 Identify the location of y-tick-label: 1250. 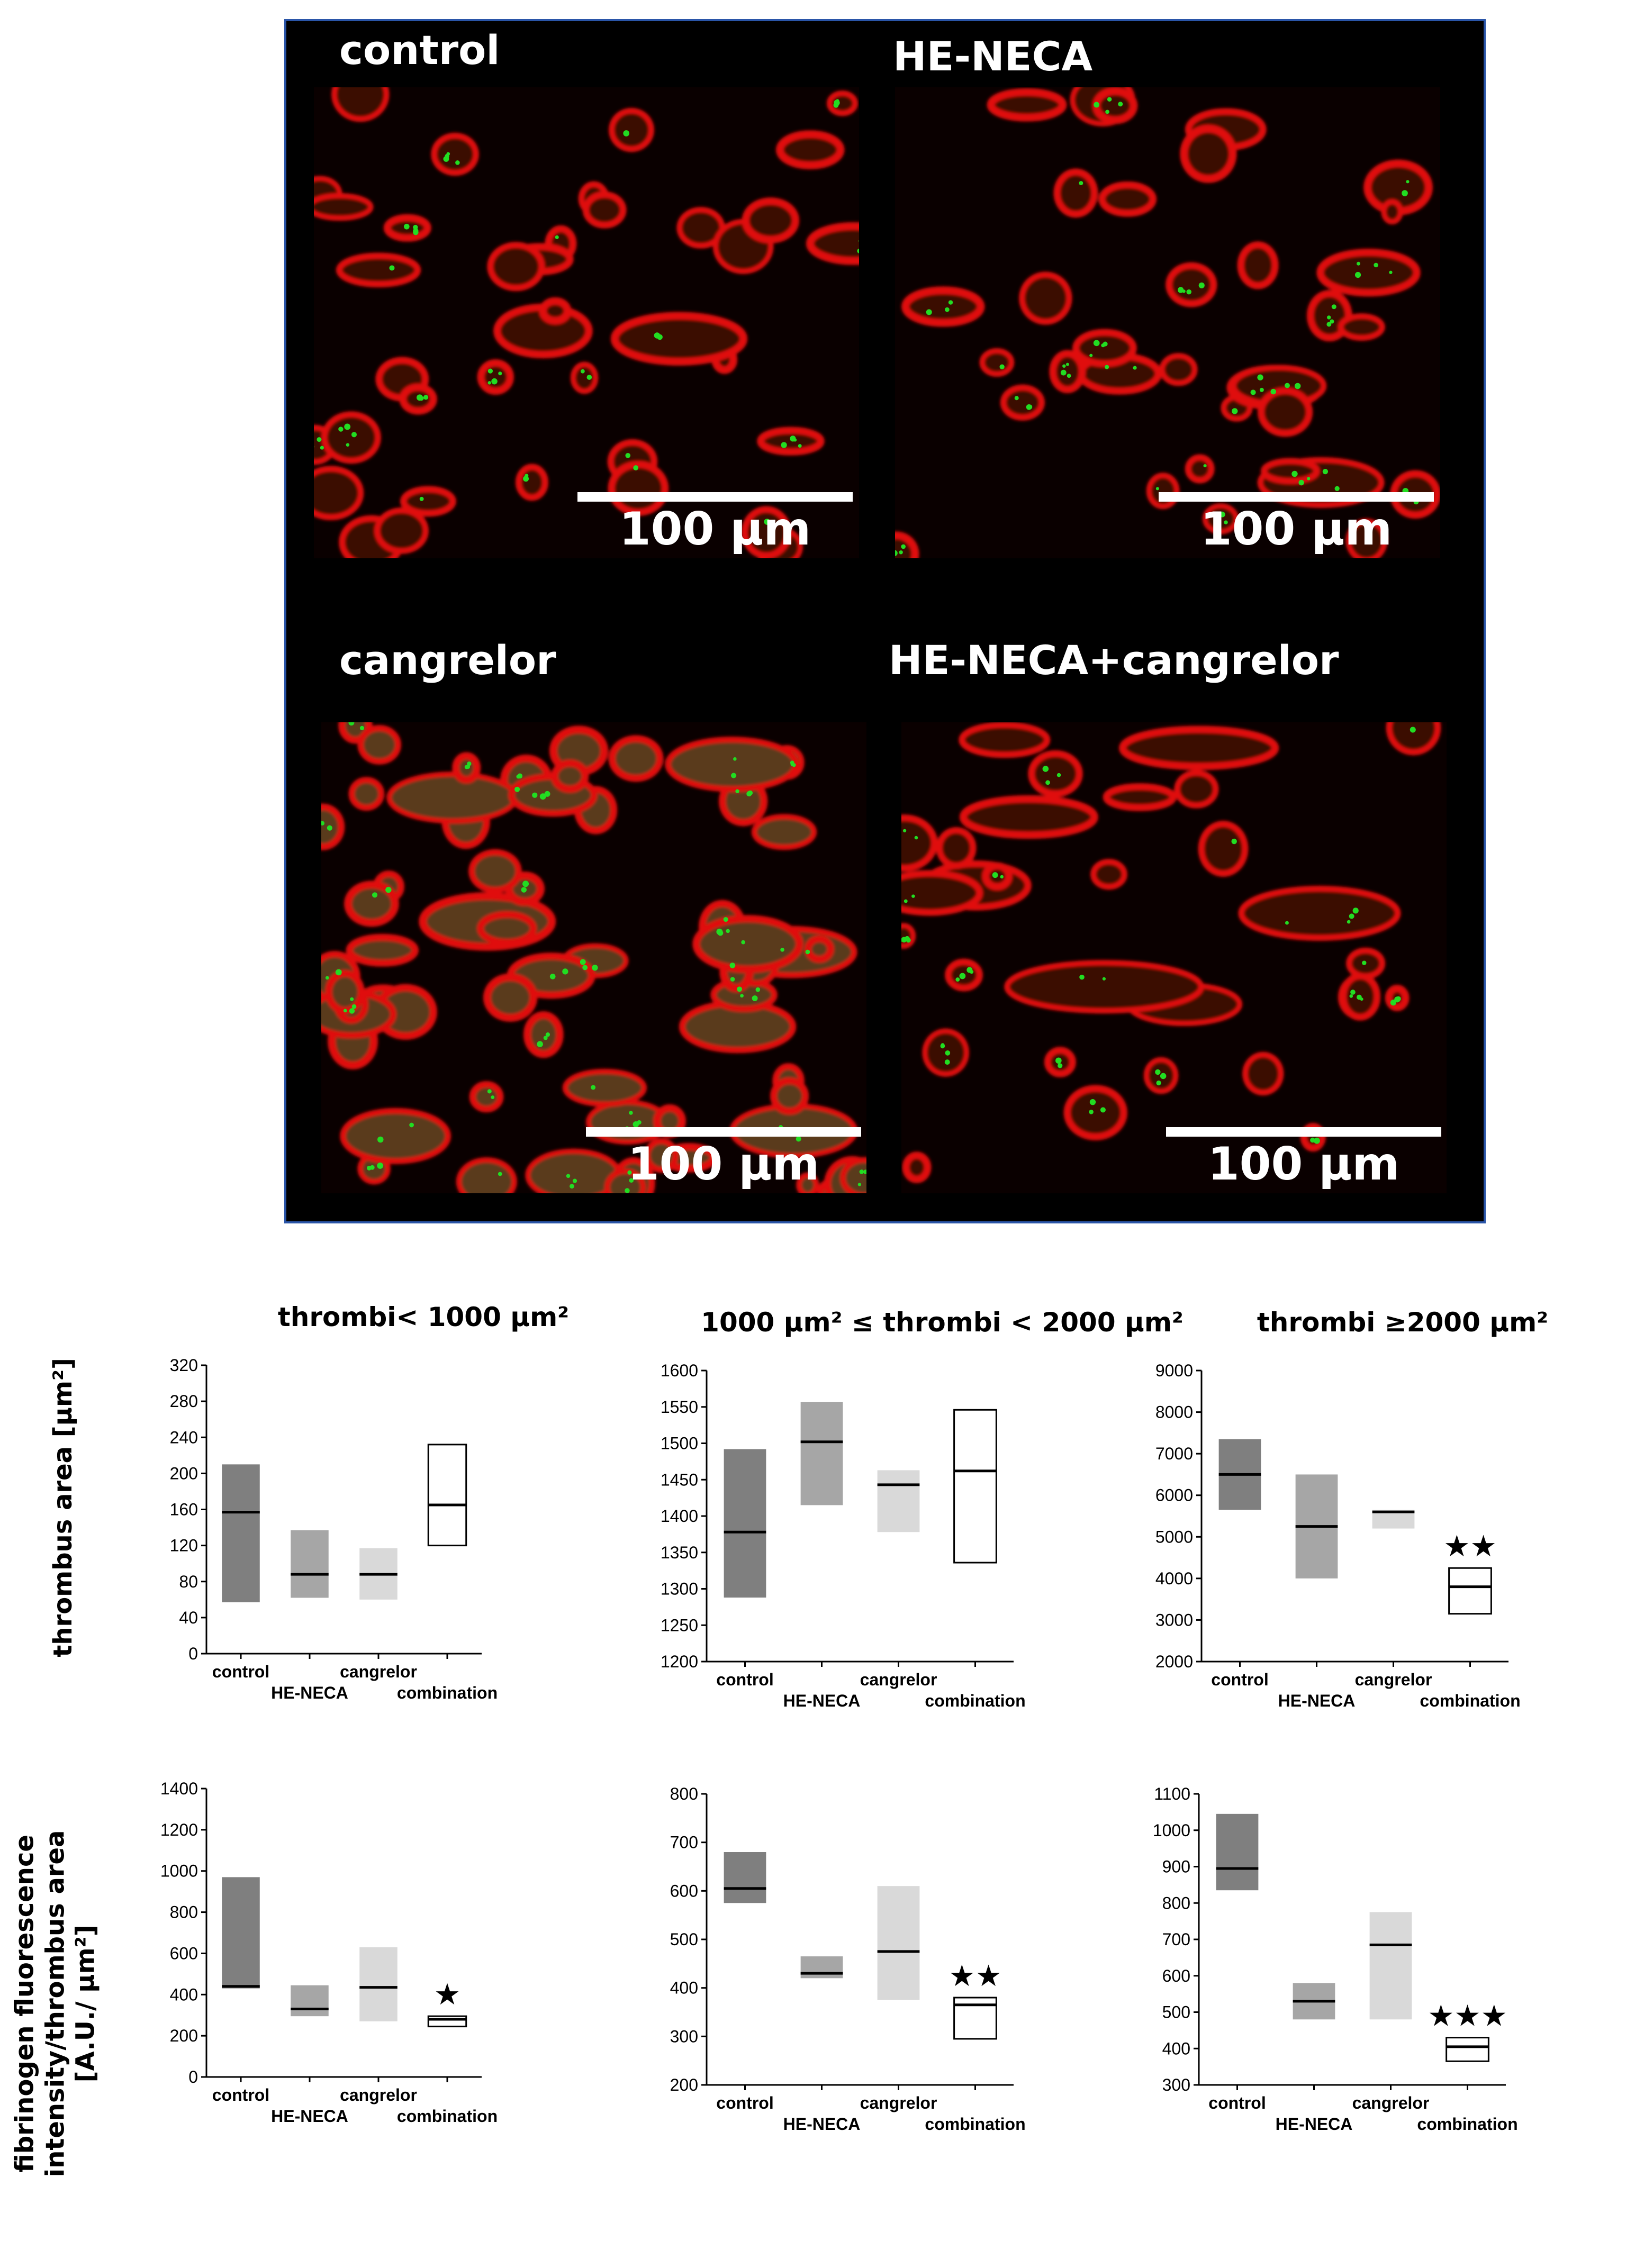
(679, 1625).